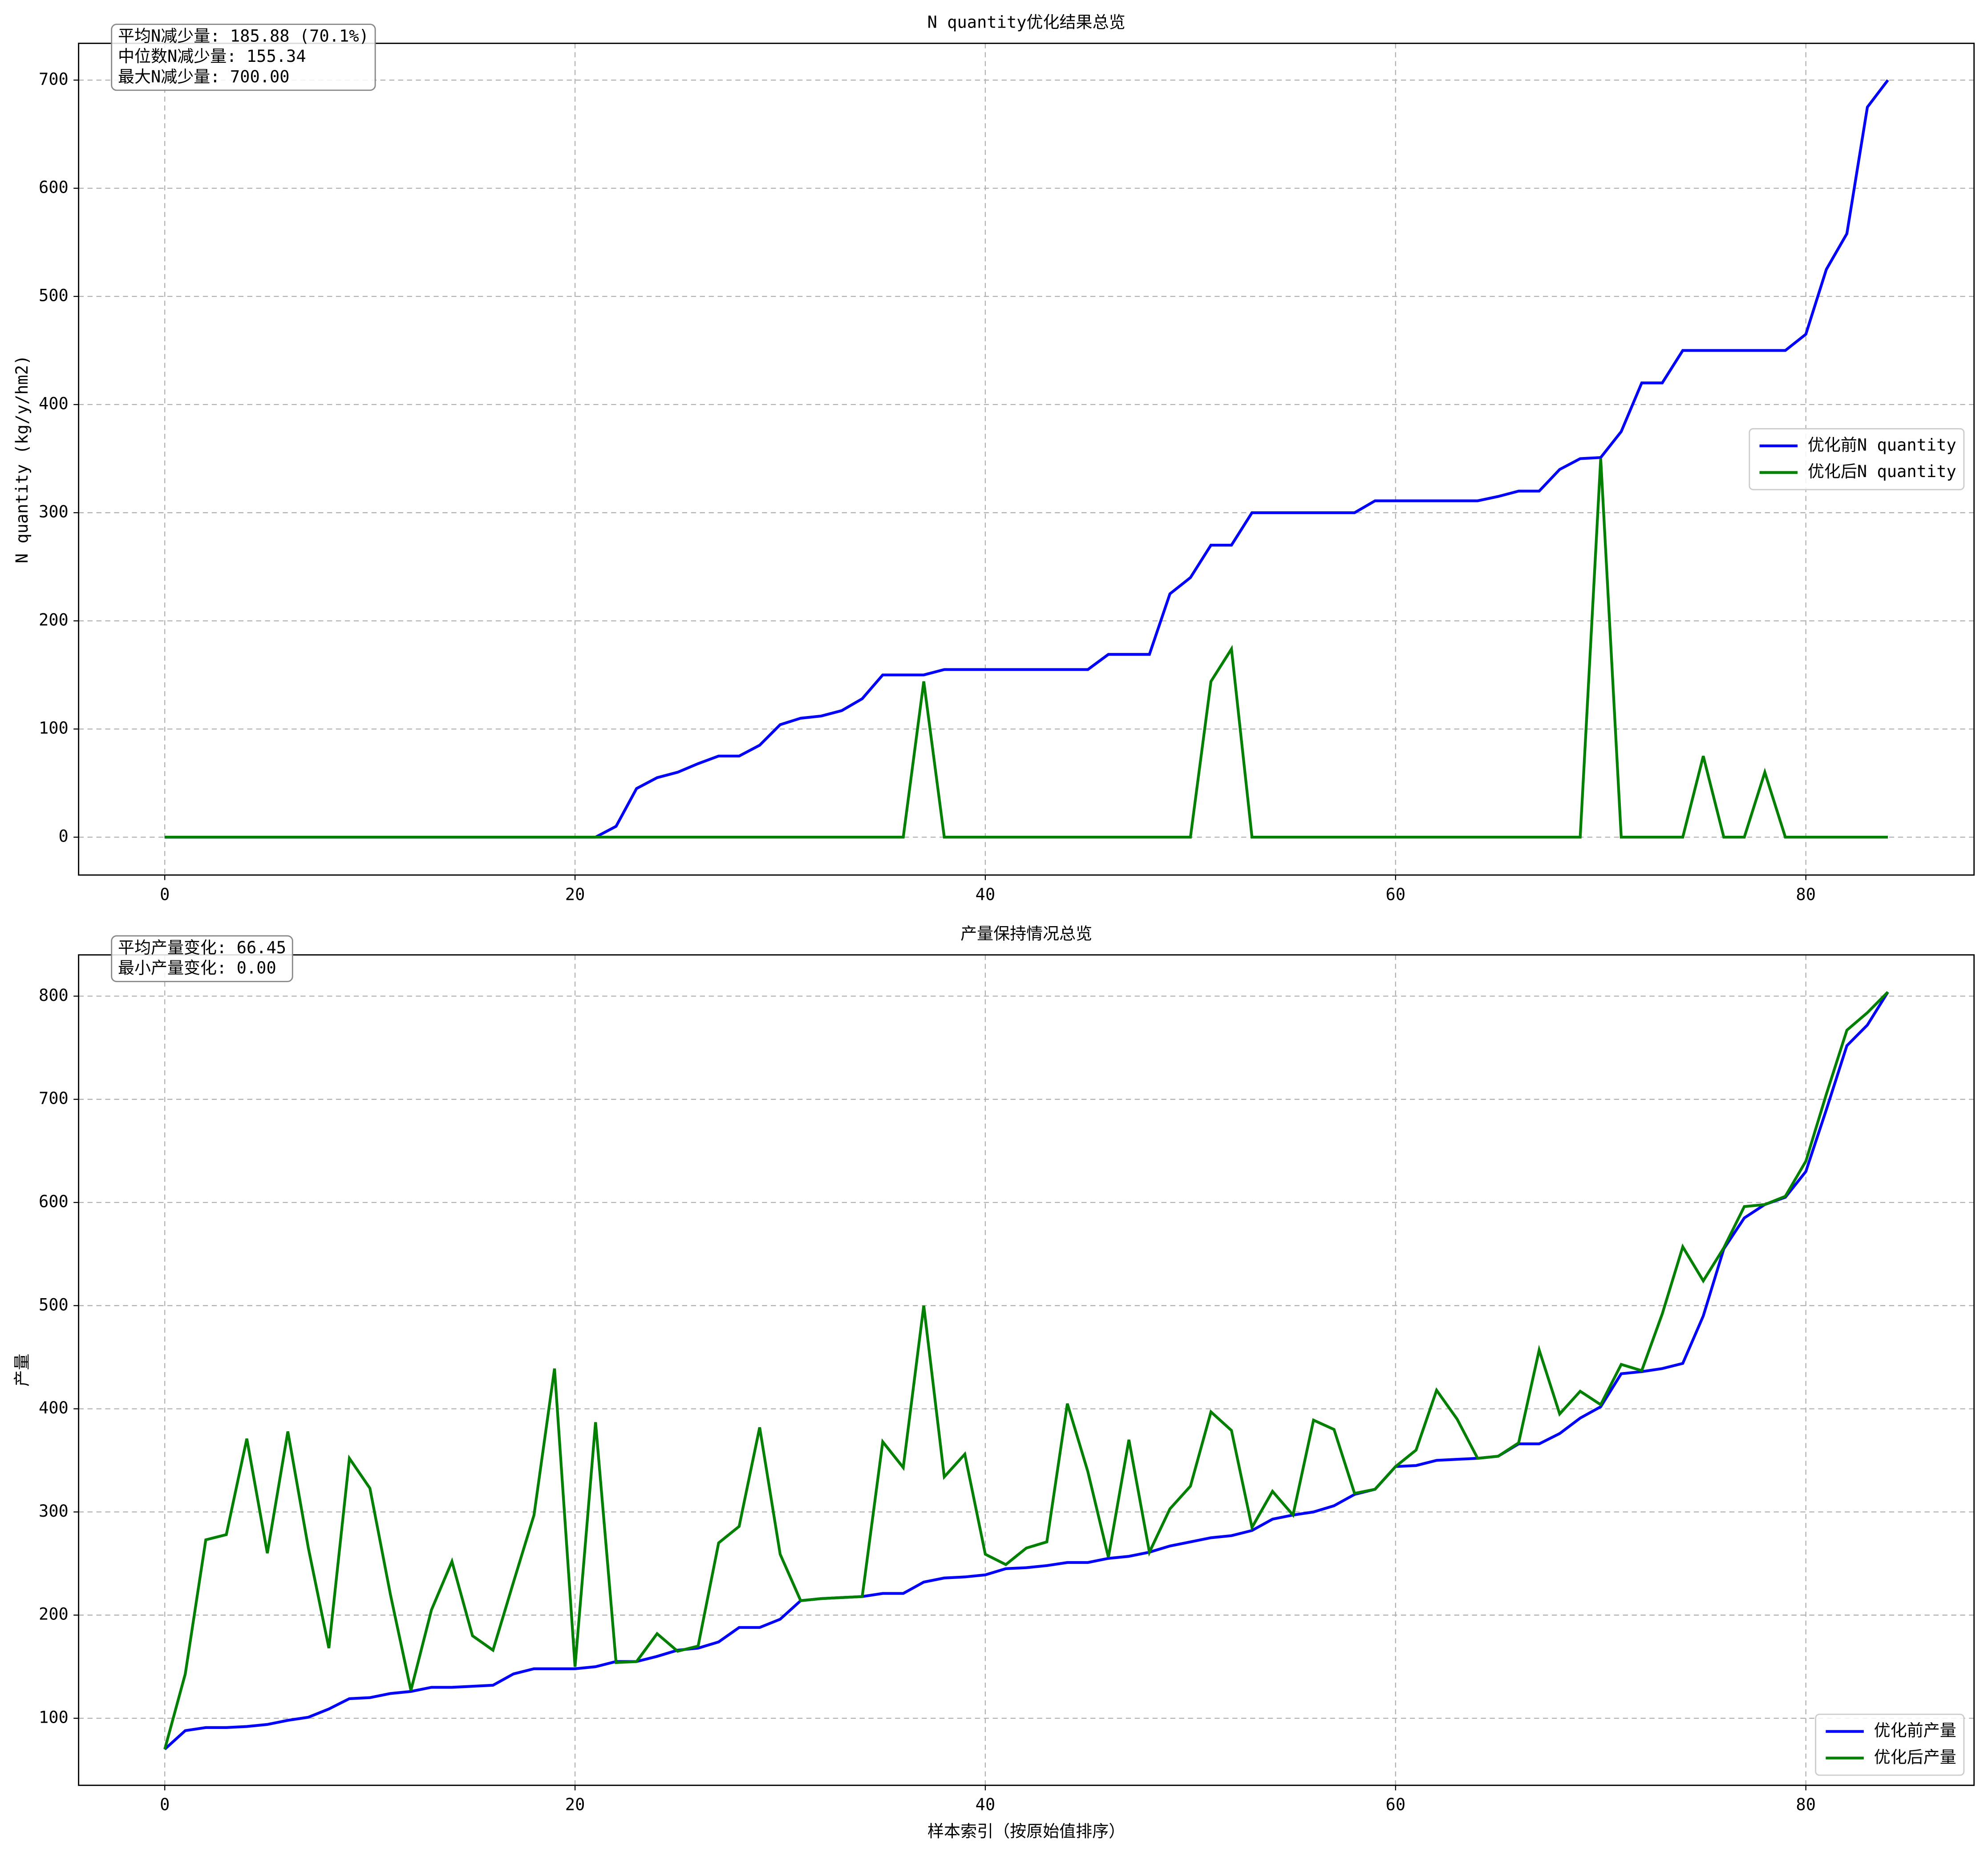  Describe the element at coordinates (1915, 1757) in the screenshot. I see `legend-label: 优化后产量` at that location.